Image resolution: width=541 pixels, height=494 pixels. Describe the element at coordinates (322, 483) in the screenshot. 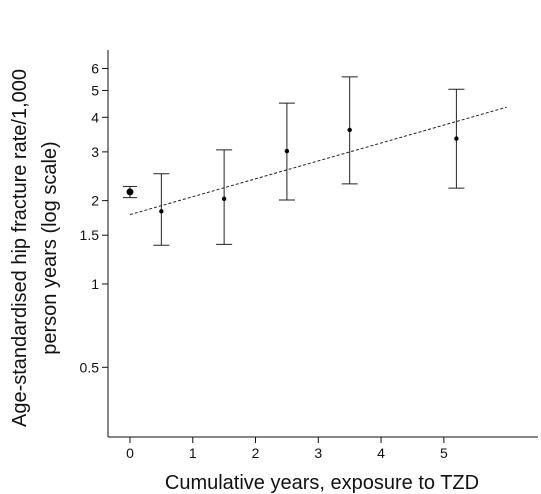

I see `x-axis-title: Cumulative years, exposure to TZD` at that location.